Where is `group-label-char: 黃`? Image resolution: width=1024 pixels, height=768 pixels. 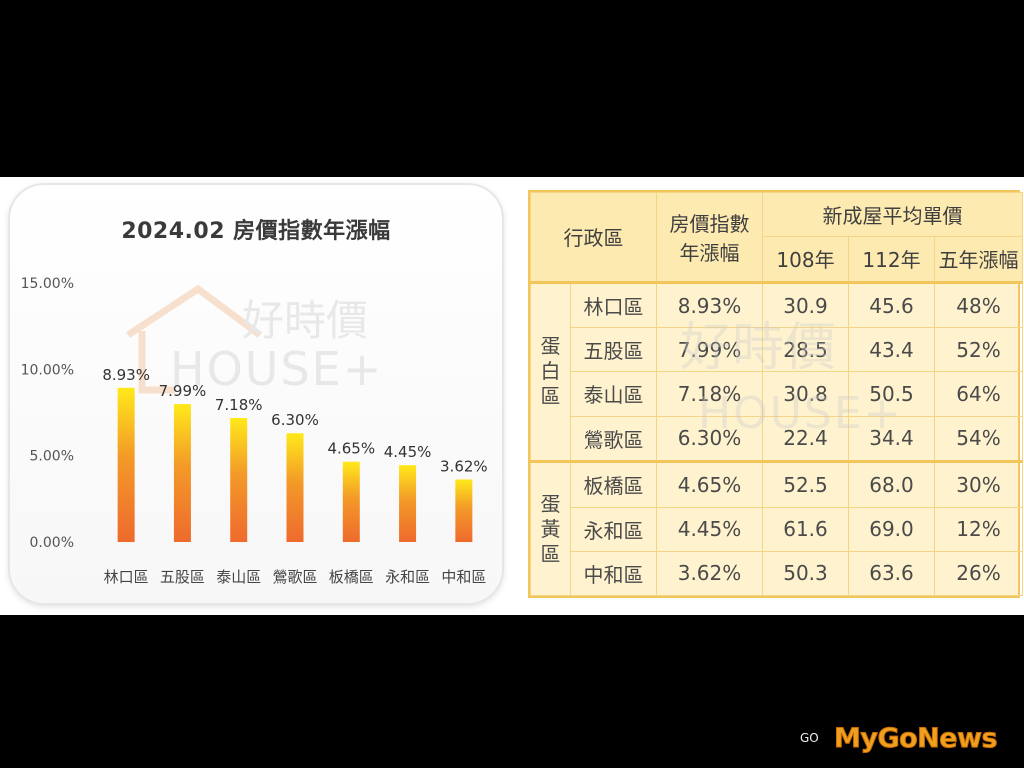 group-label-char: 黃 is located at coordinates (550, 528).